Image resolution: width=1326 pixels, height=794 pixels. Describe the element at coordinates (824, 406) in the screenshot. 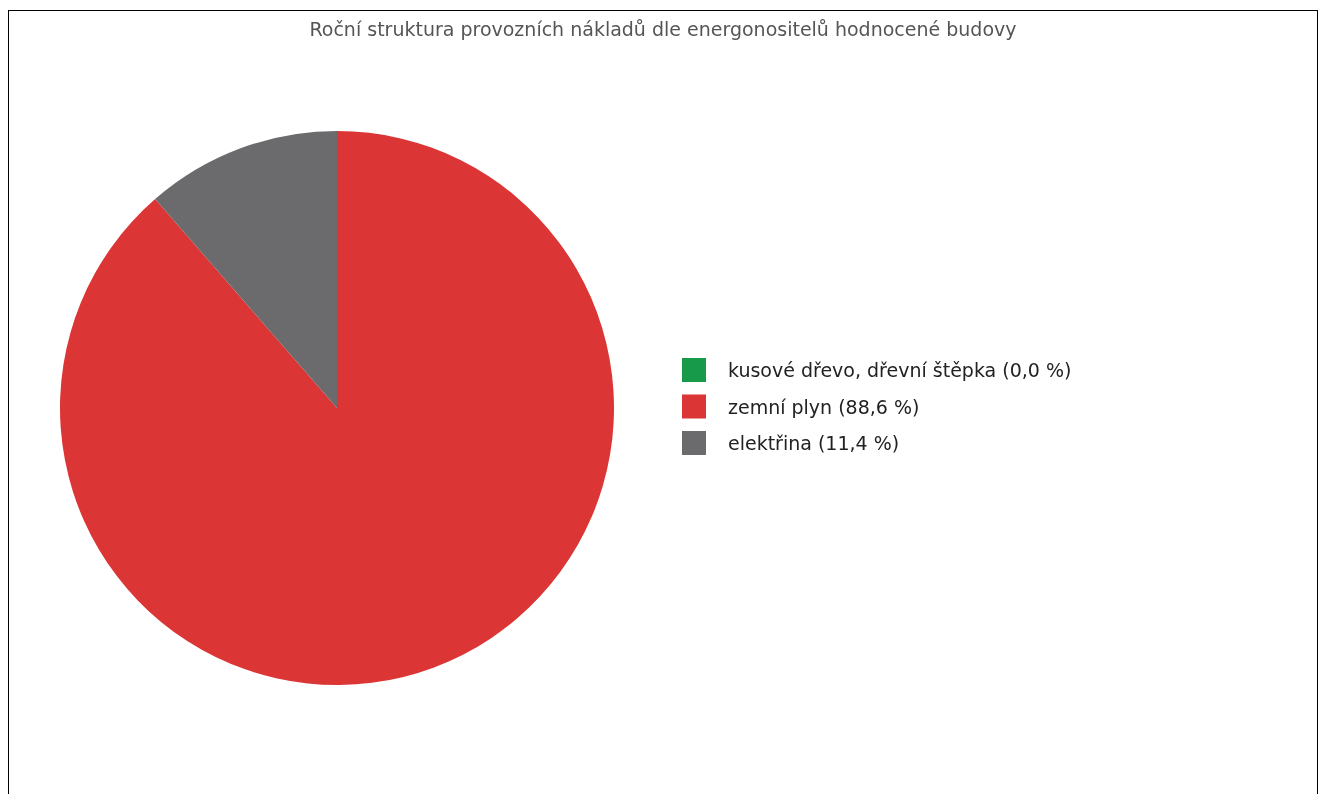

I see `legend-label: zemní plyn (88,6 %)` at that location.